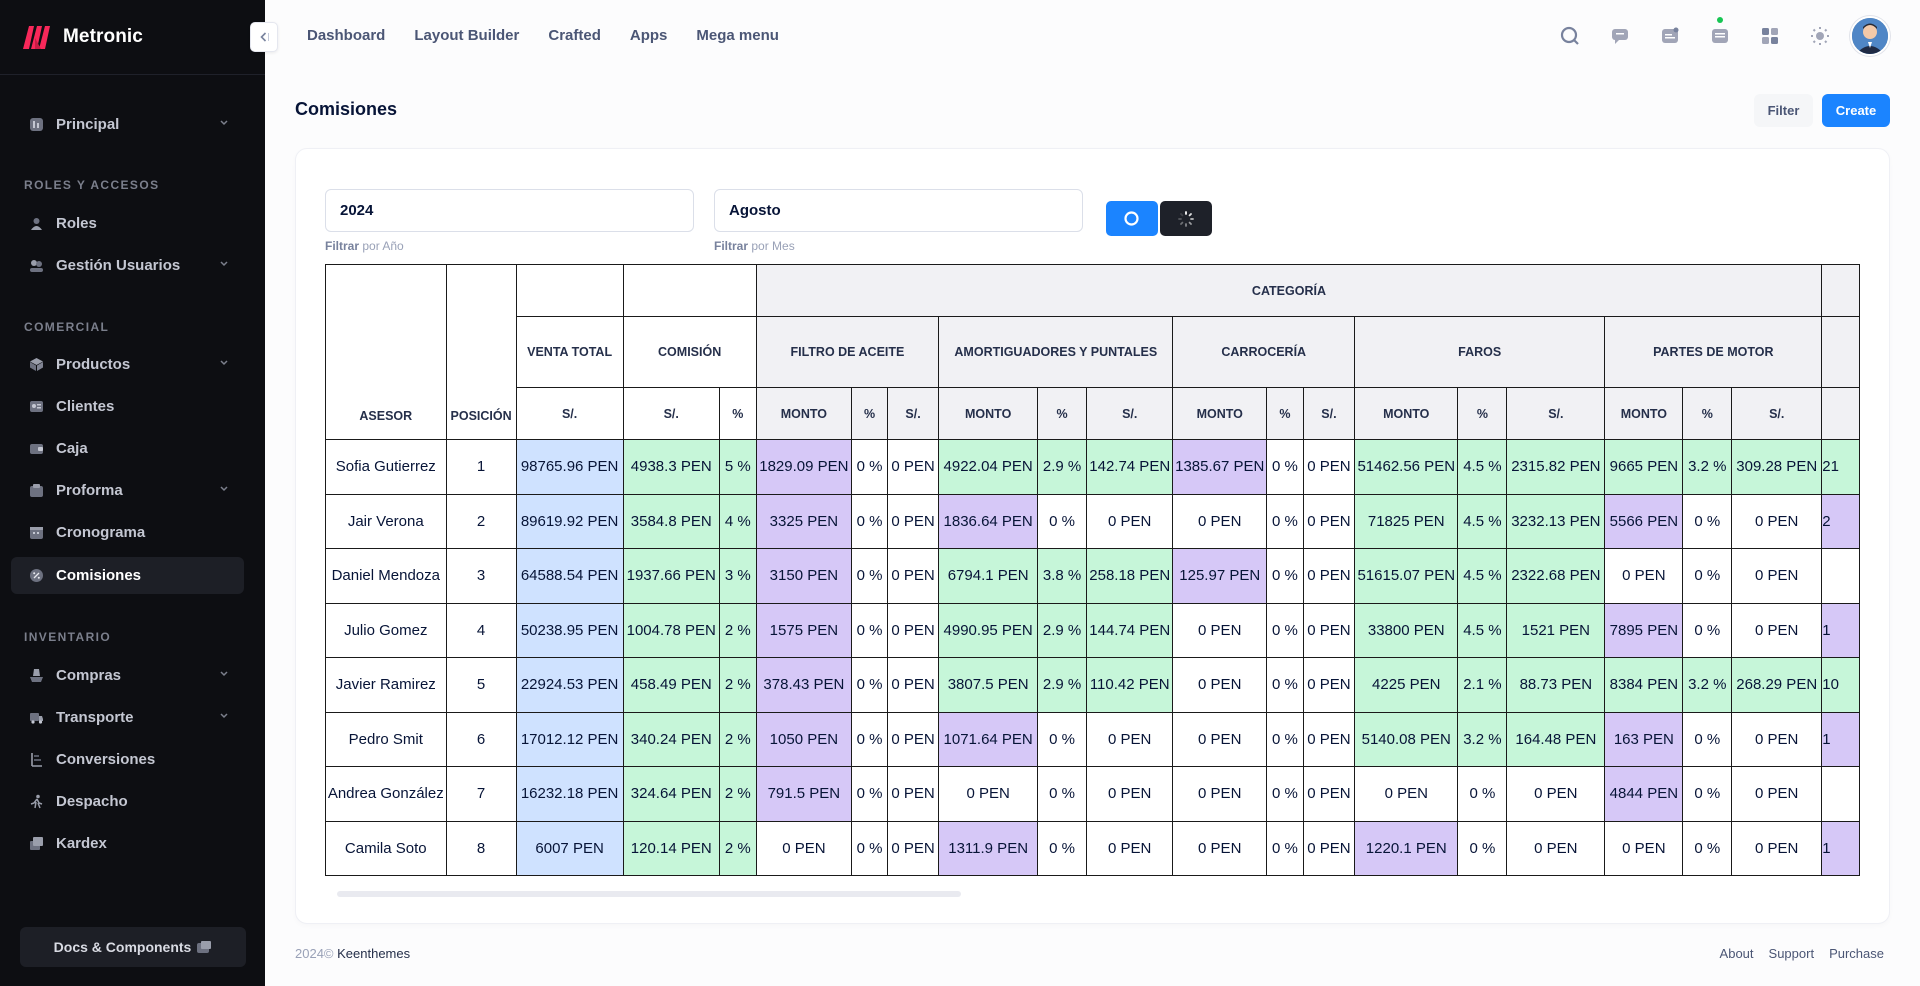  I want to click on sidebar-item-label: Principal, so click(88, 124).